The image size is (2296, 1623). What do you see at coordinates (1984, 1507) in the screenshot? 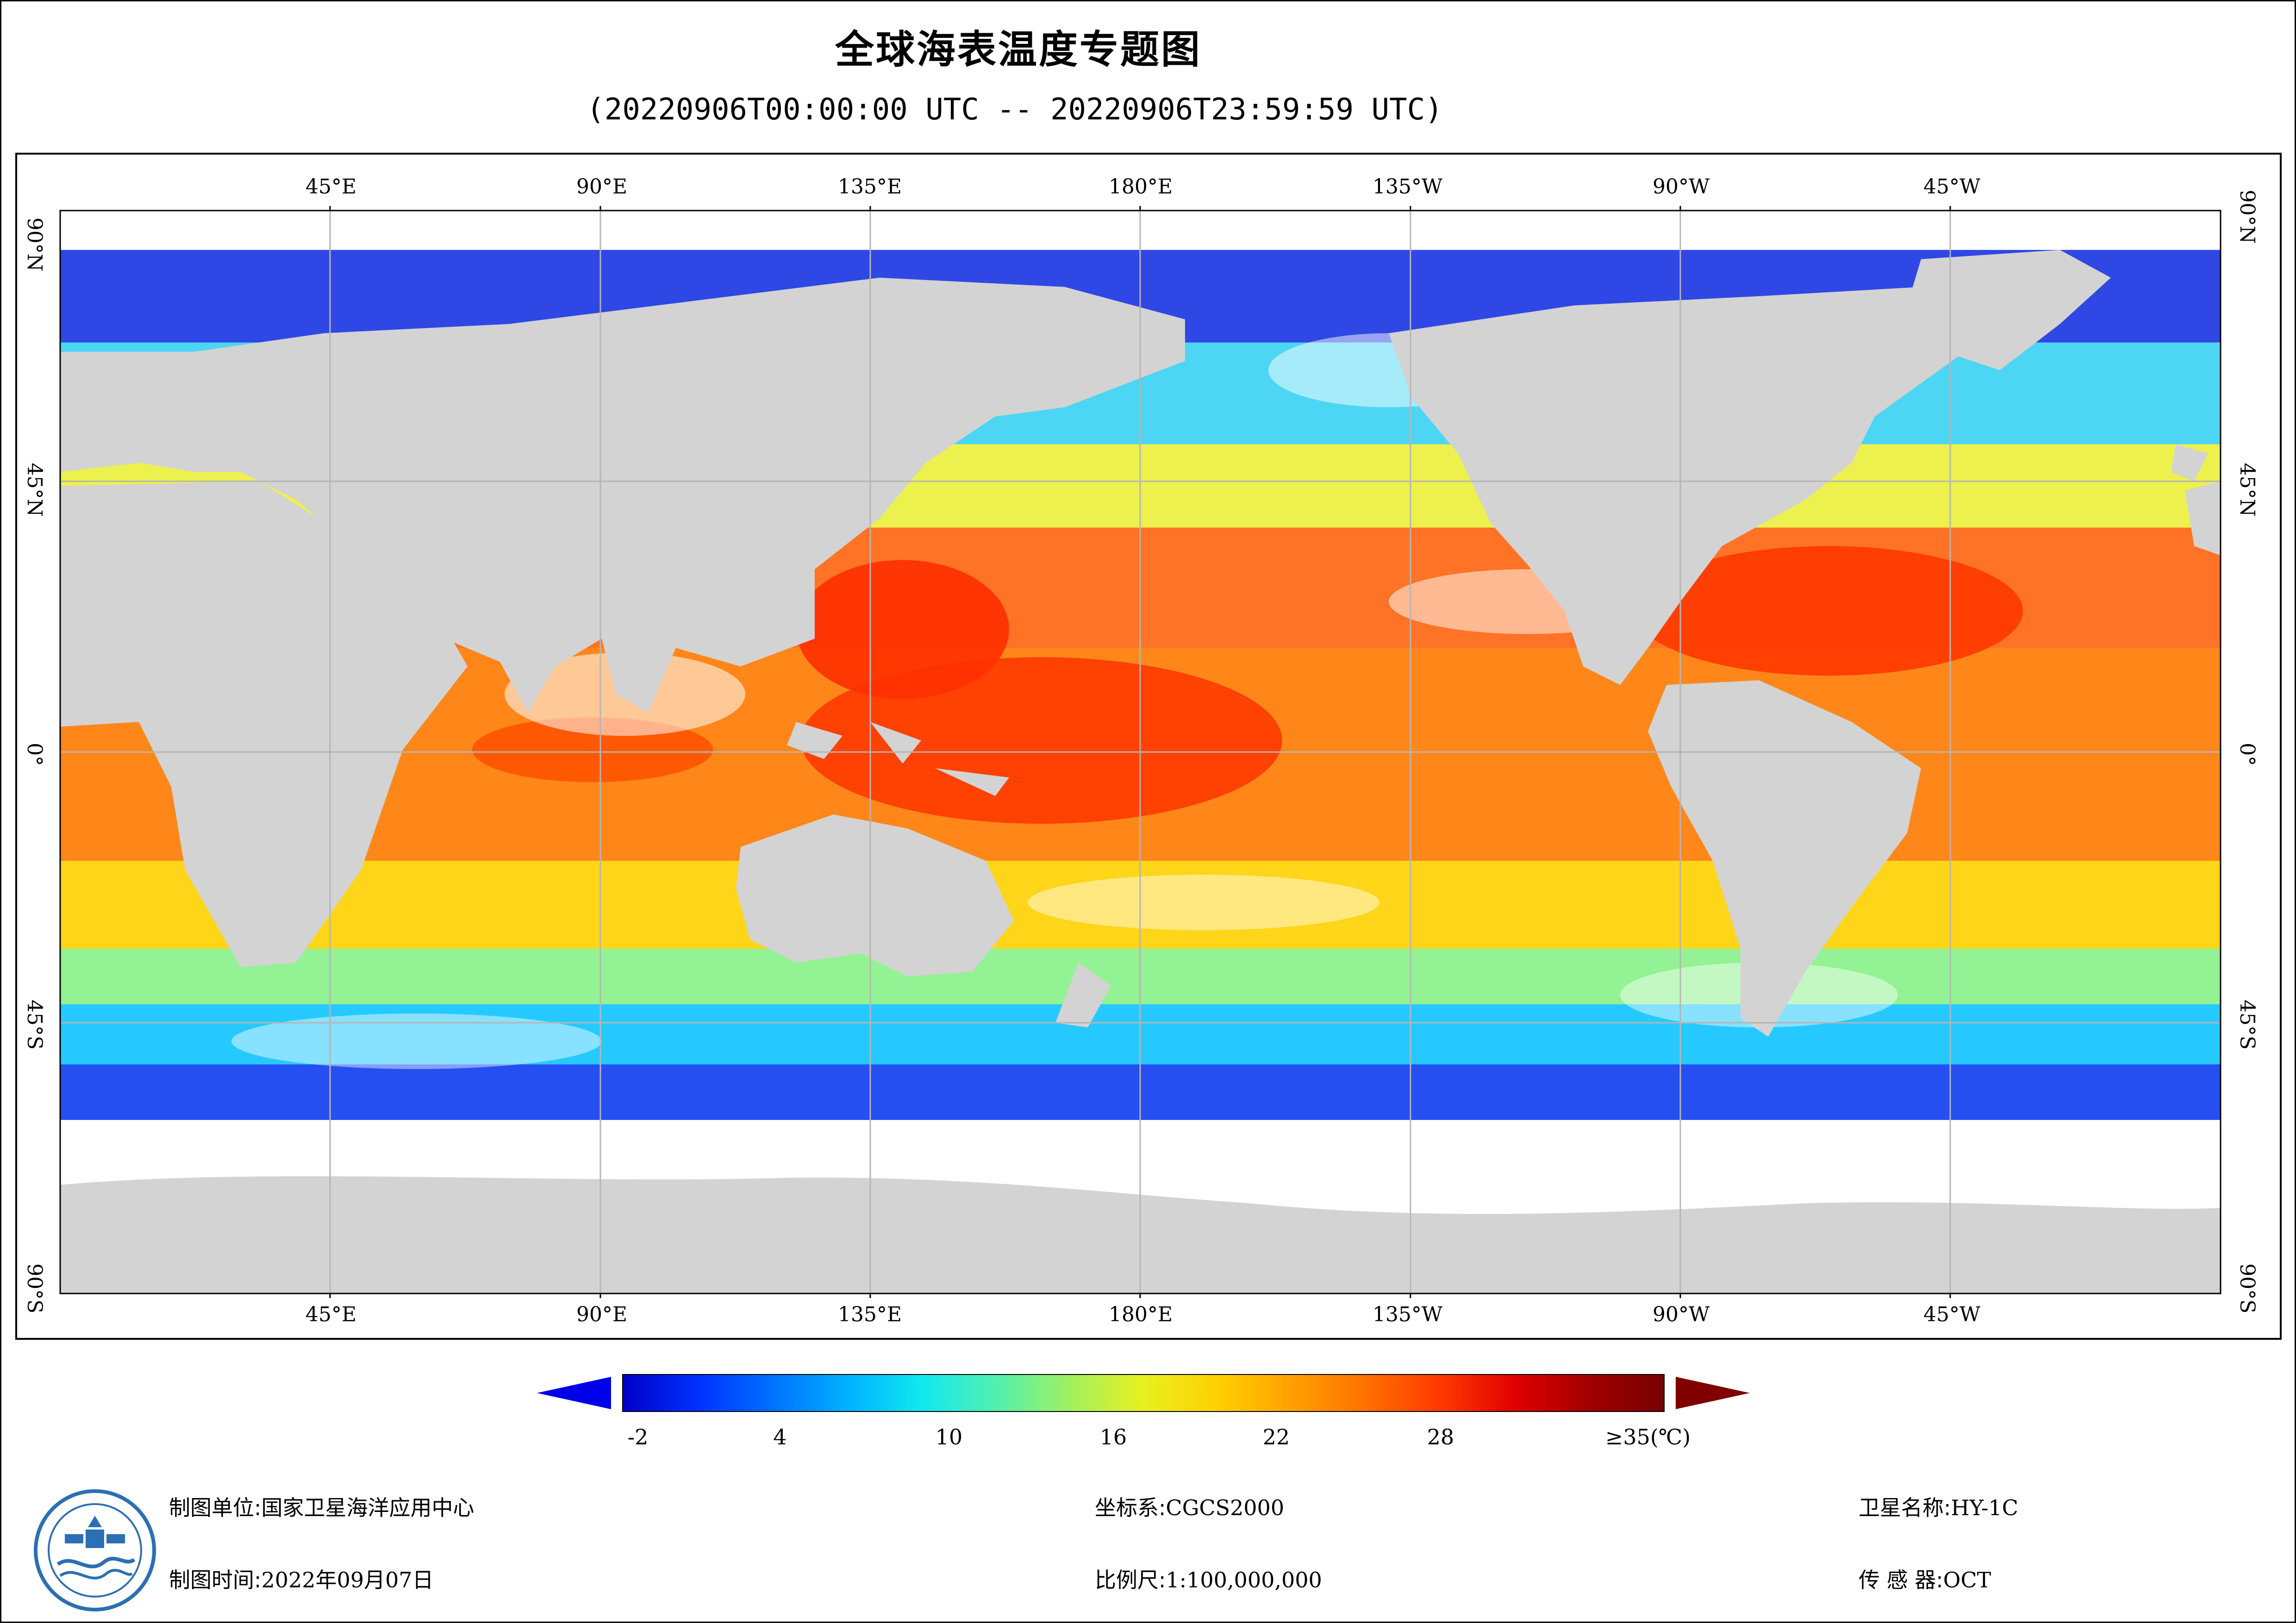
I see `satellite-value: HY-1C` at bounding box center [1984, 1507].